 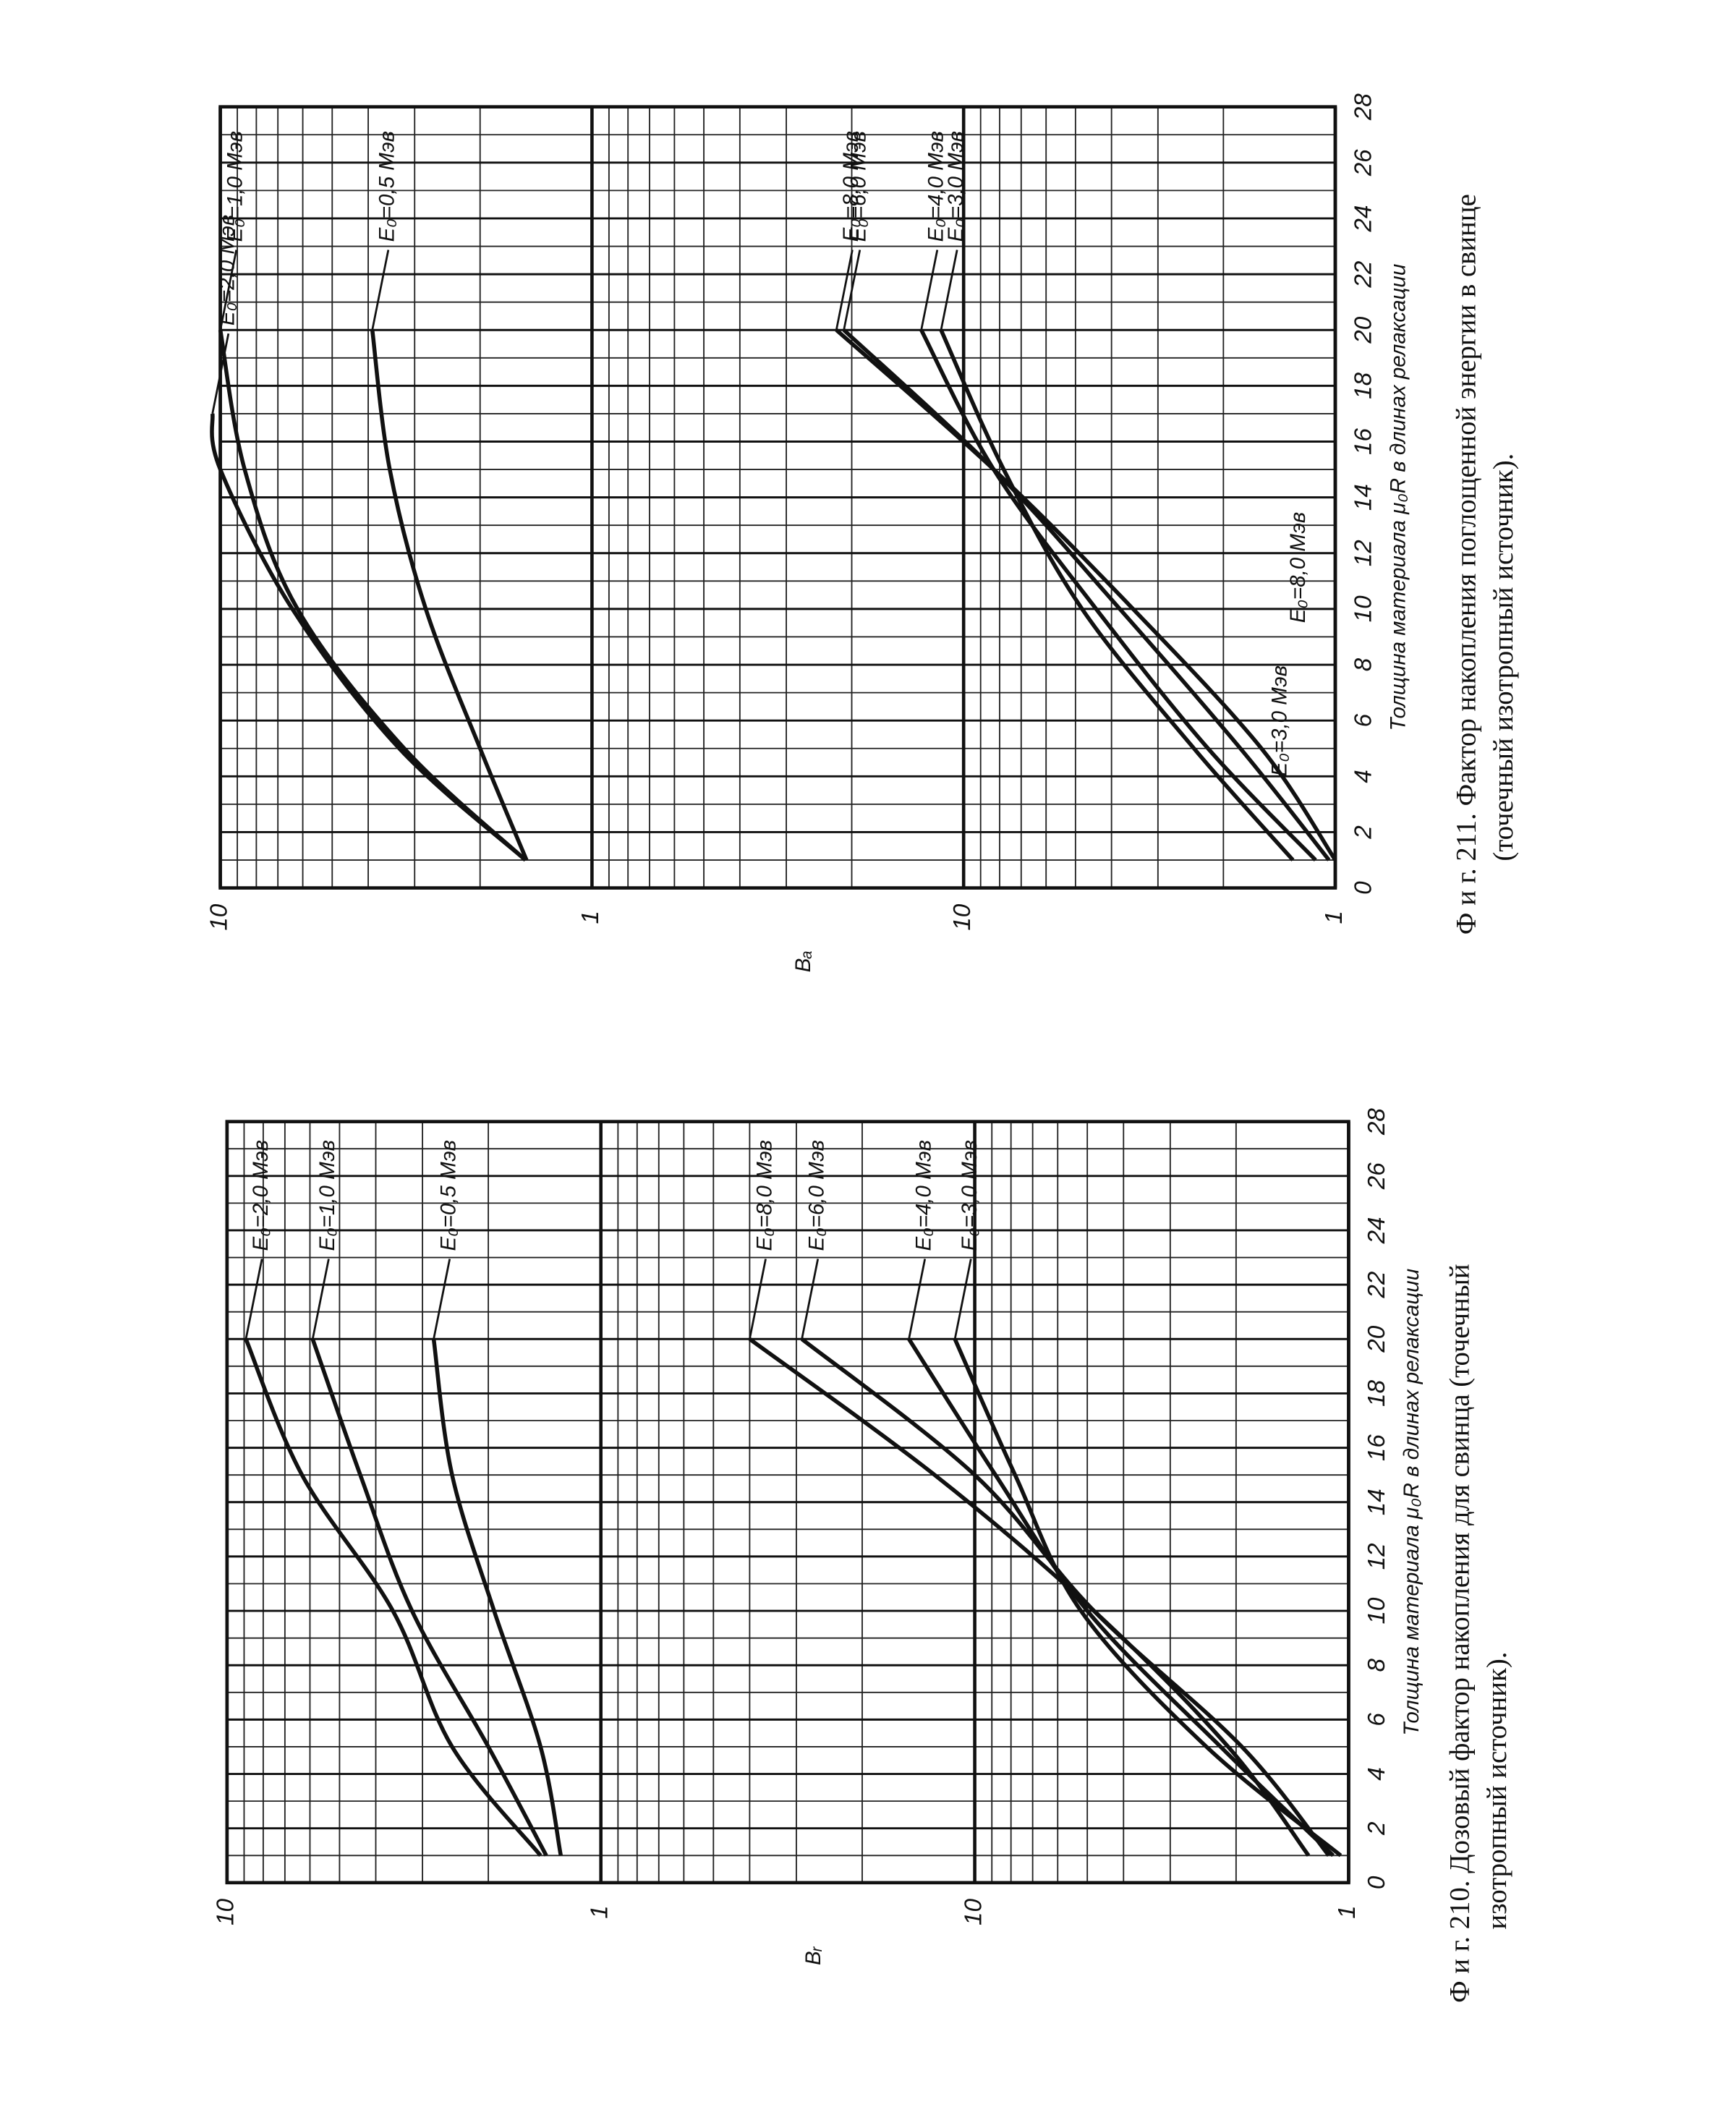 What do you see at coordinates (813, 1956) in the screenshot?
I see `y-axis-label: Bᵣ` at bounding box center [813, 1956].